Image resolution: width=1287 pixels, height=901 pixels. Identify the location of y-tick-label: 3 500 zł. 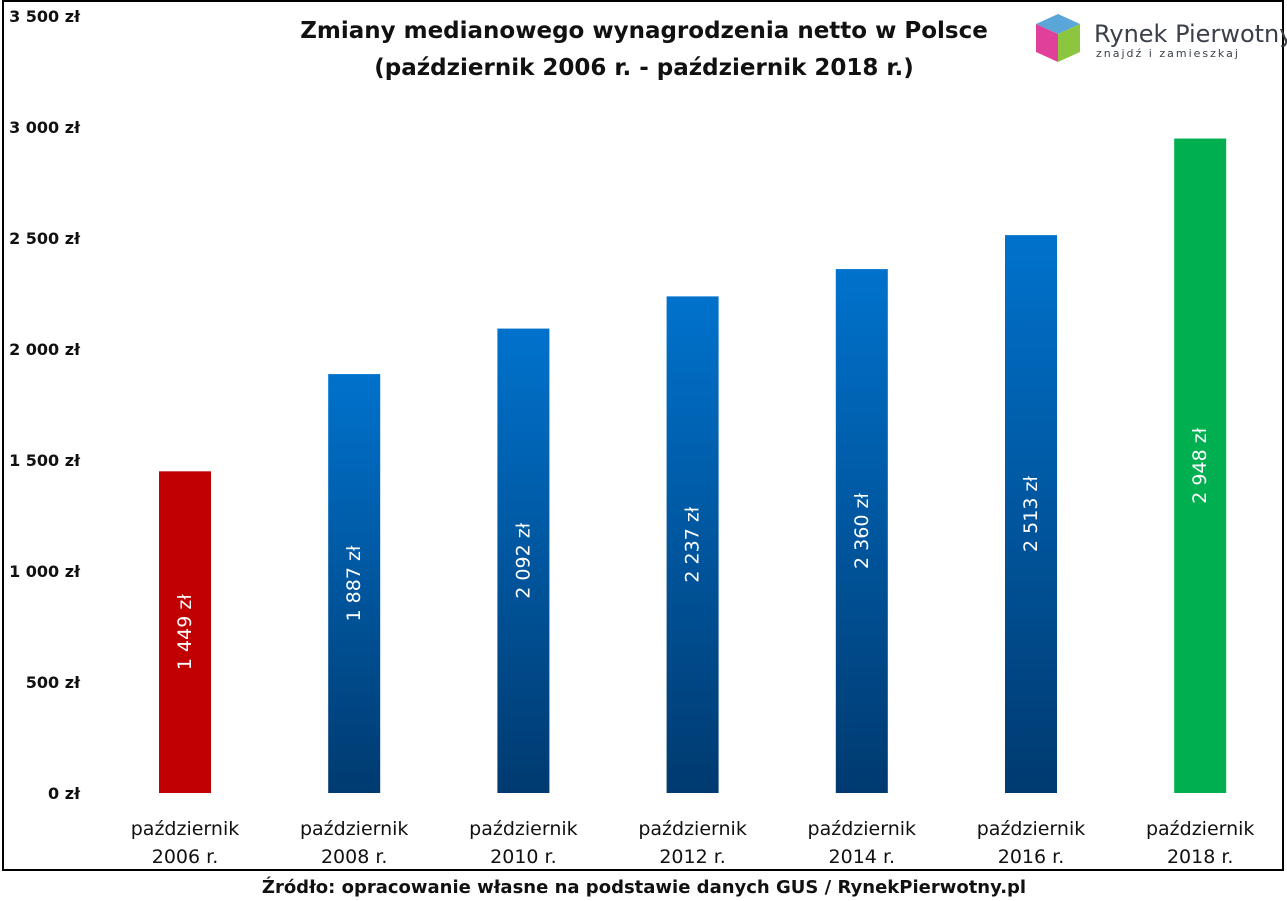
(45, 16).